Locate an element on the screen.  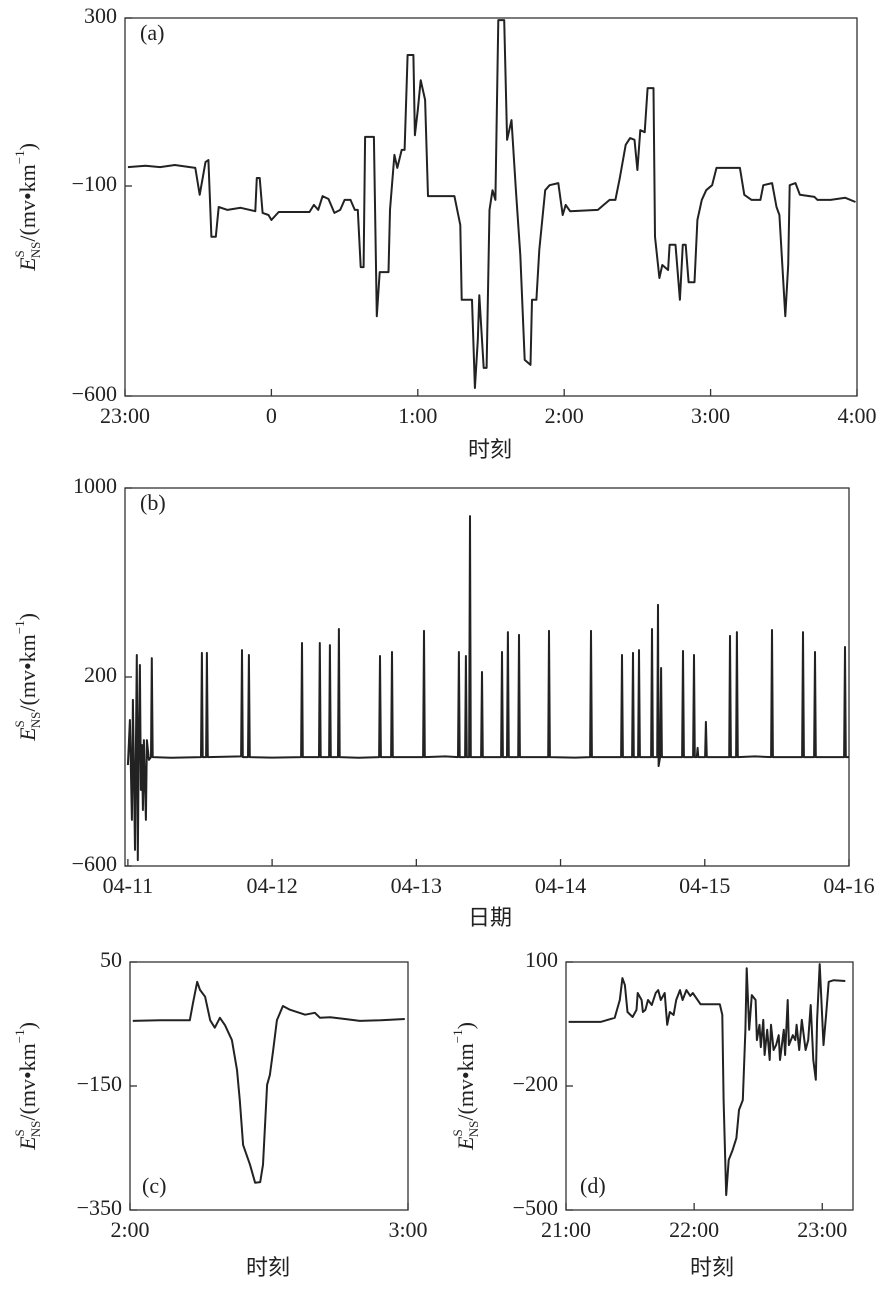
y-tick-label: 200 is located at coordinates (100, 674).